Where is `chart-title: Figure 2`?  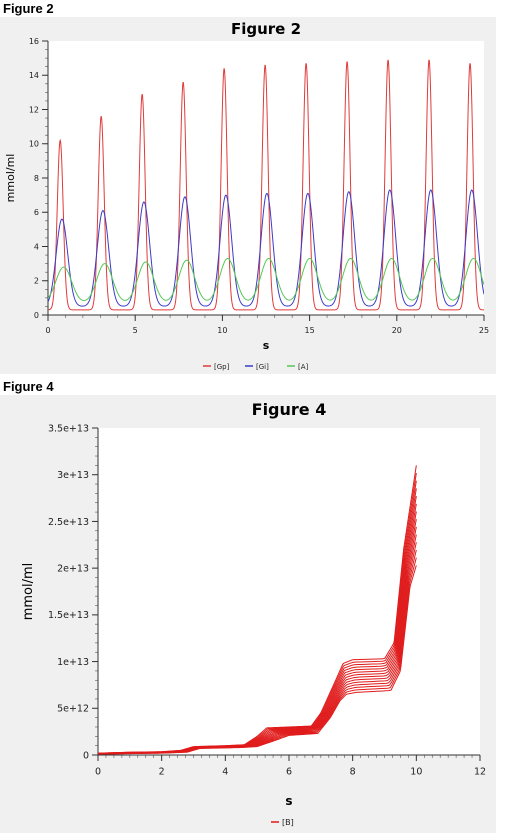
chart-title: Figure 2 is located at coordinates (266, 29).